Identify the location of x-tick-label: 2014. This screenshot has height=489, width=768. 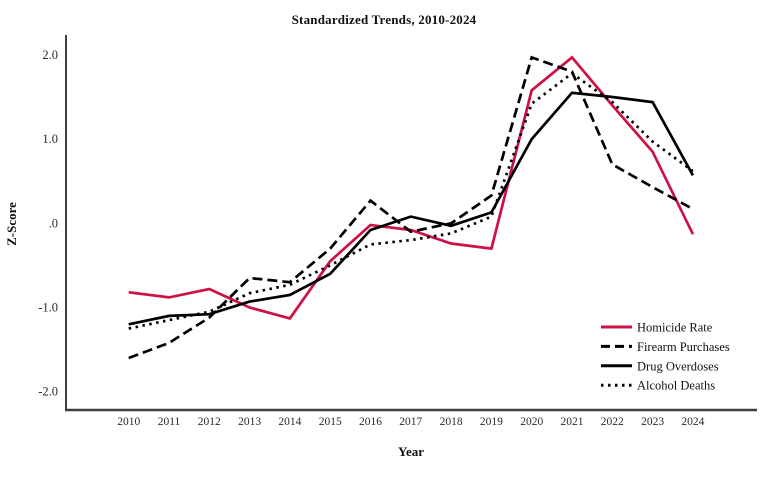
(289, 422).